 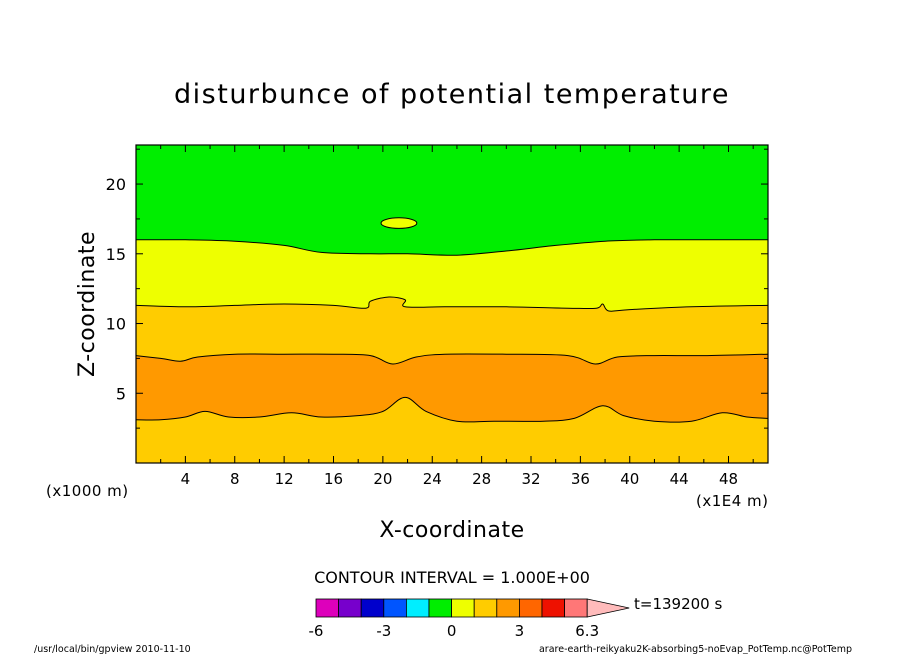 I want to click on x-tick-label: 36, so click(x=580, y=479).